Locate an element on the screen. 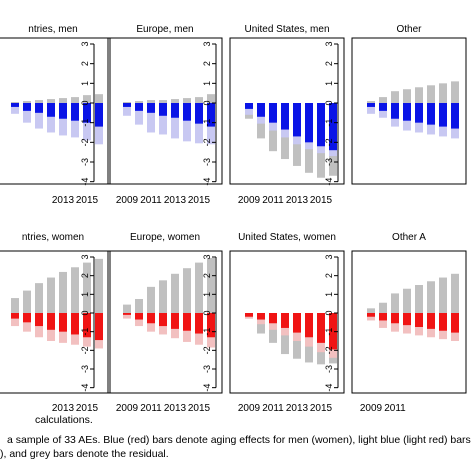 Image resolution: width=474 pixels, height=474 pixels. bar-2014-s1 is located at coordinates (187, 122).